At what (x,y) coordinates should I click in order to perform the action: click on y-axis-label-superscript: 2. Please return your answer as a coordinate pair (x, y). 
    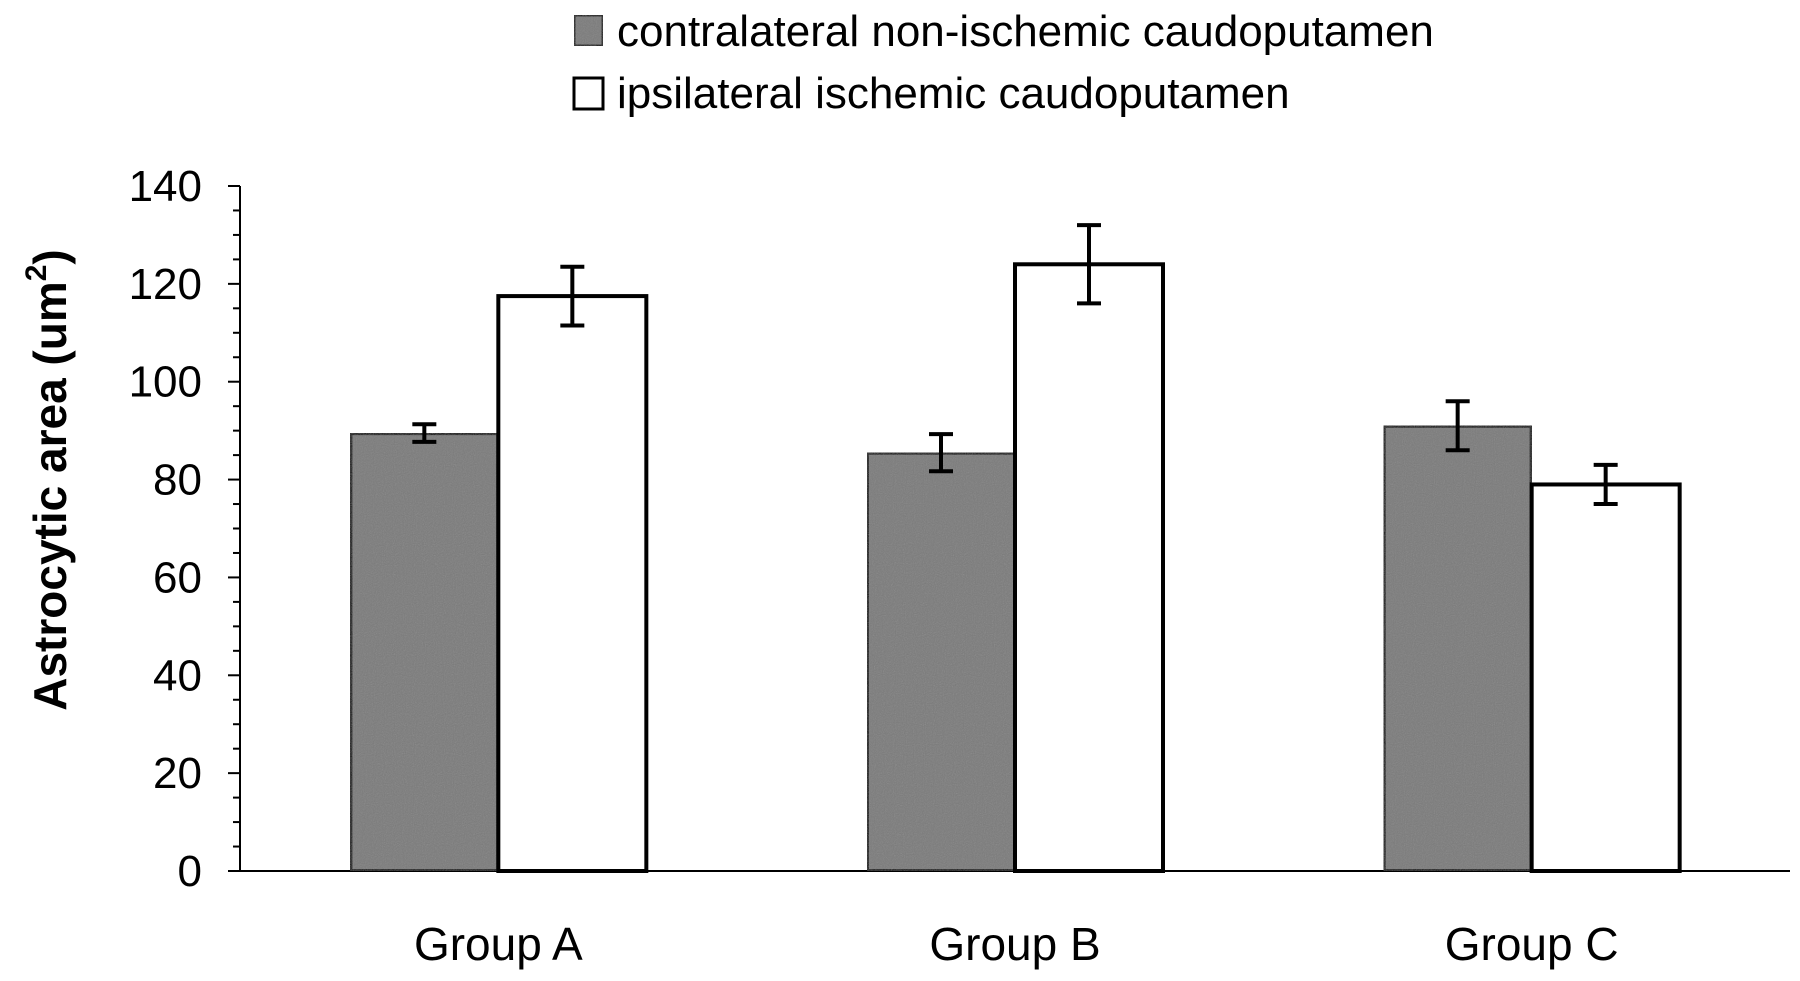
    Looking at the image, I should click on (36, 273).